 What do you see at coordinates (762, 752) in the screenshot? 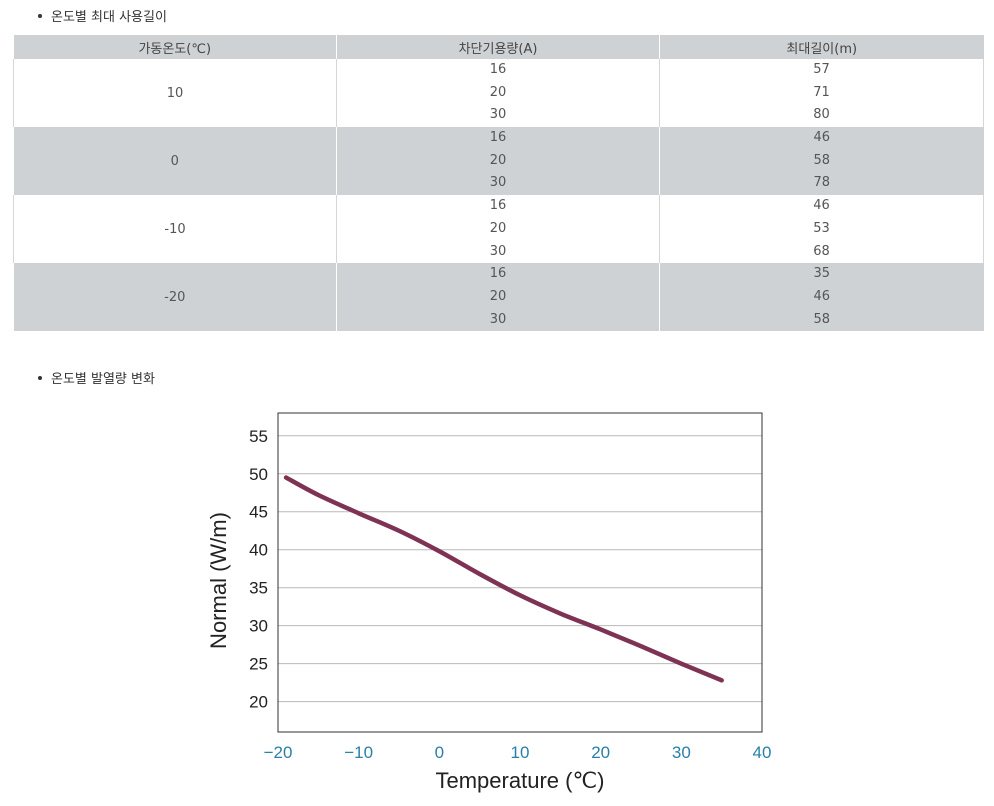
I see `x-tick-label: 40` at bounding box center [762, 752].